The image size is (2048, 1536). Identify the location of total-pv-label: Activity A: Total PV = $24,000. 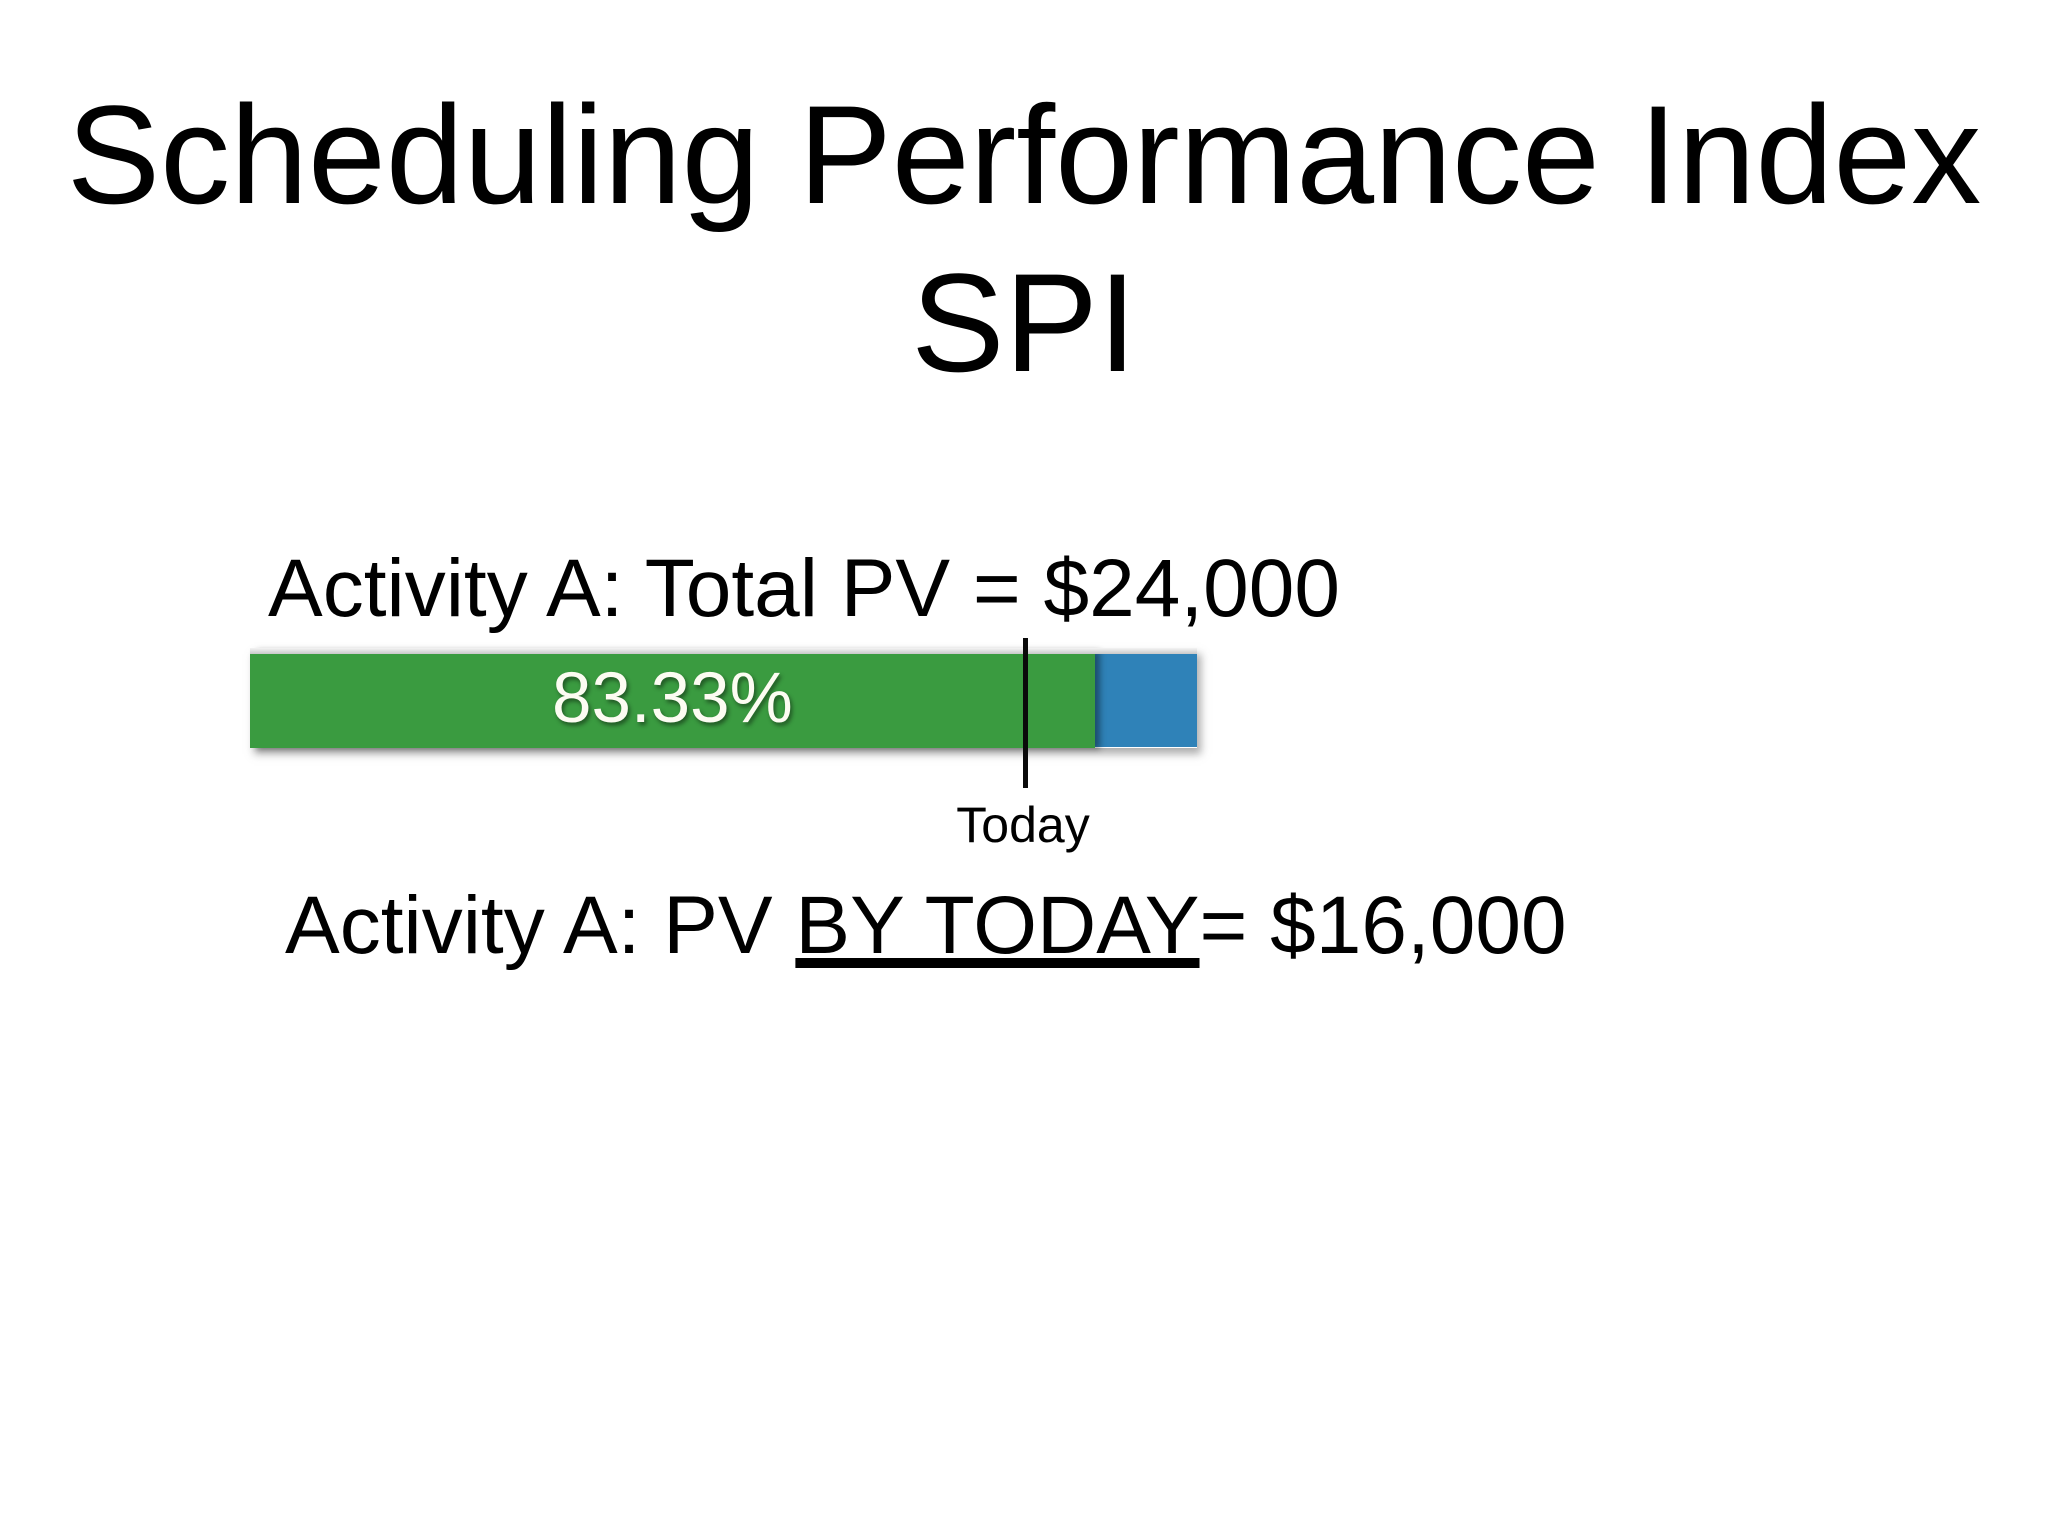
(804, 588).